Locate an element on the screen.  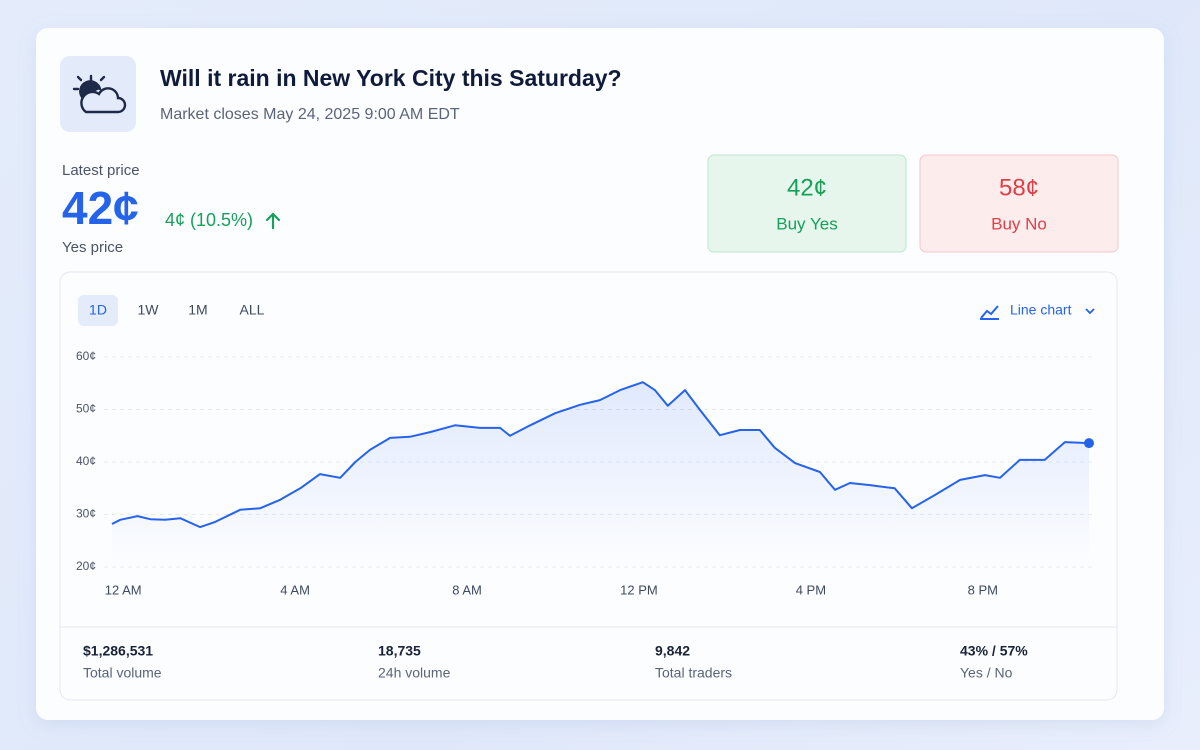
stat-value: 43% / 57% is located at coordinates (994, 651).